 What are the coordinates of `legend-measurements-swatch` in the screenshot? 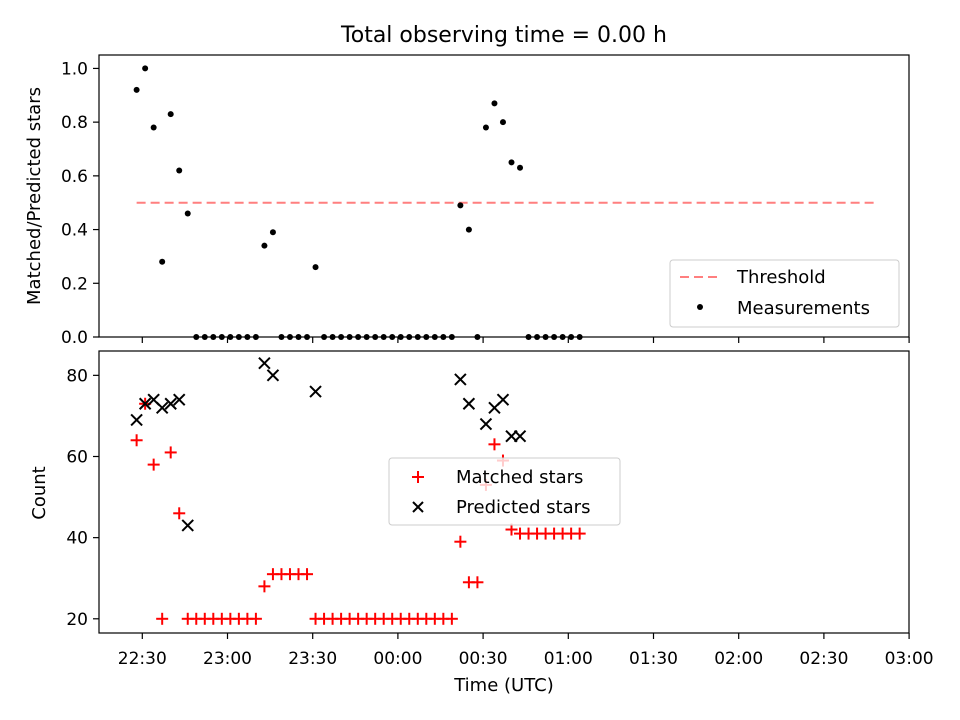 It's located at (700, 307).